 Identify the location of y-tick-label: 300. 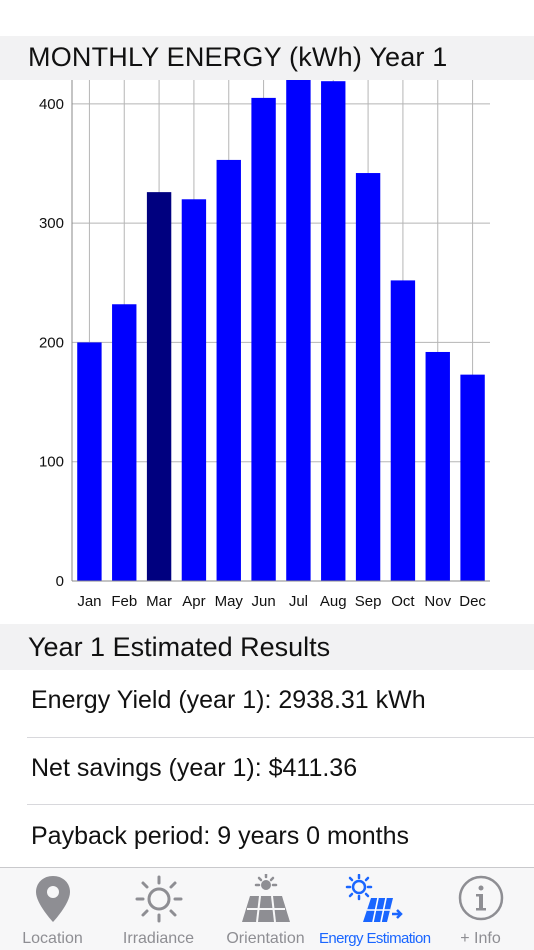
(51, 223).